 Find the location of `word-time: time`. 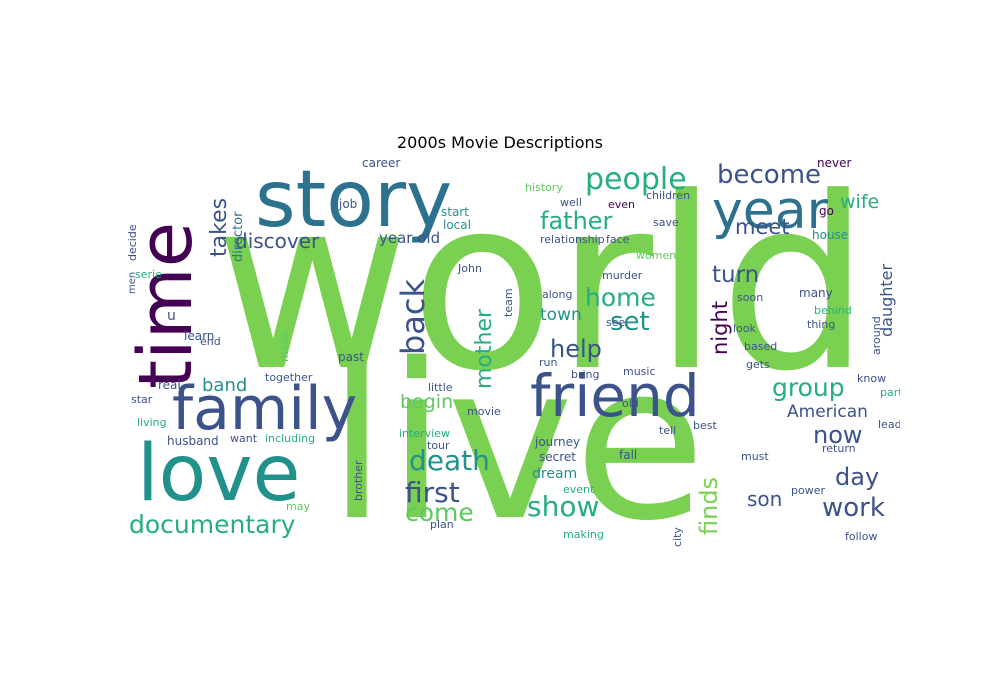

word-time: time is located at coordinates (168, 305).